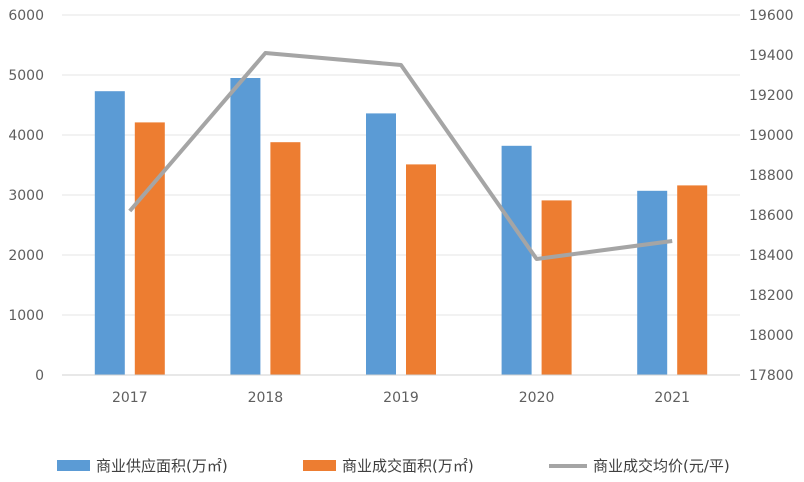 Image resolution: width=804 pixels, height=482 pixels. Describe the element at coordinates (245, 226) in the screenshot. I see `bar-supply-2018` at that location.